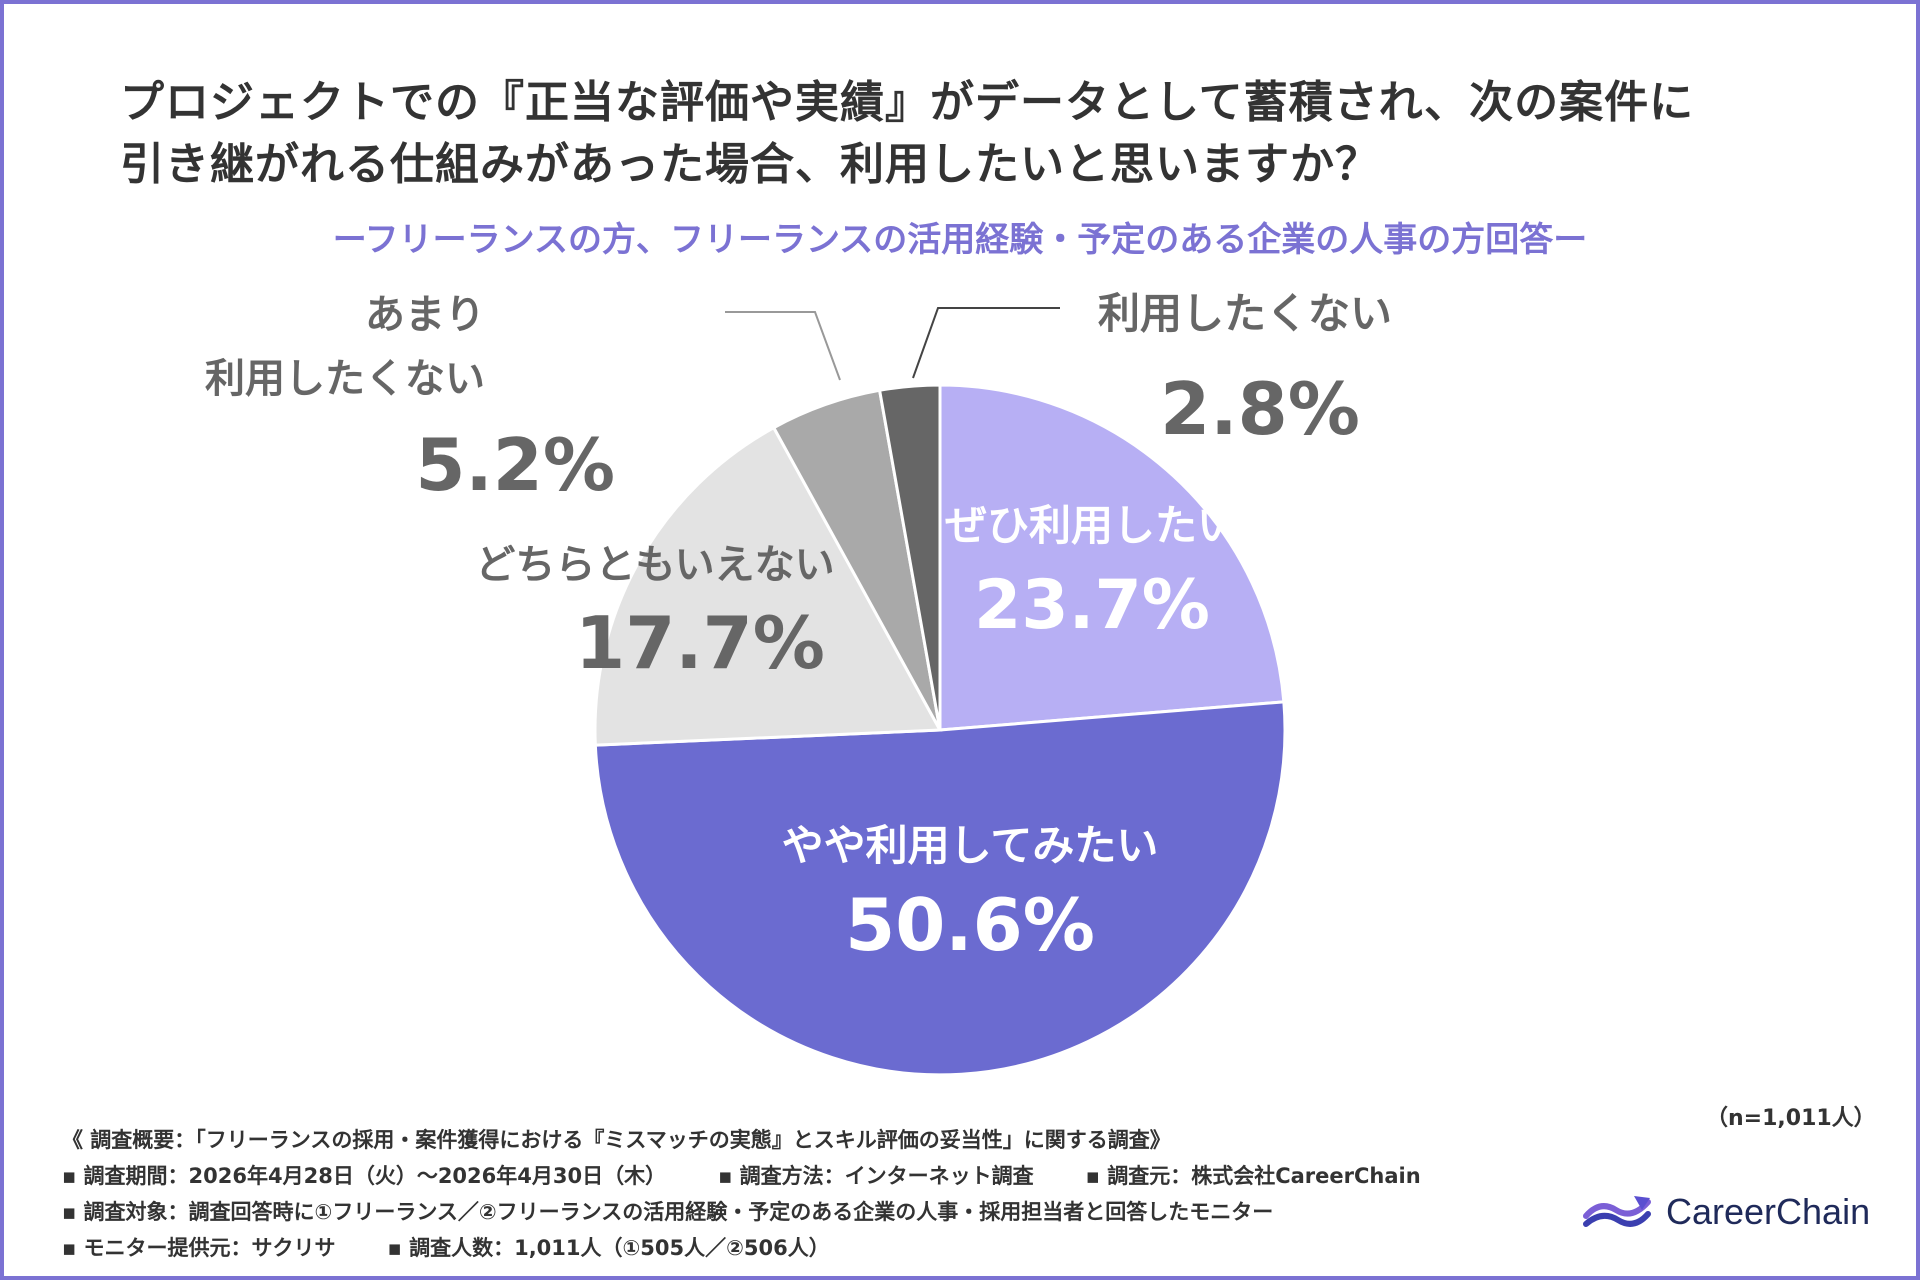 Image resolution: width=1920 pixels, height=1280 pixels. I want to click on survey-count: ▪ 調査人数：1,011人（①505人／②506人）, so click(608, 1248).